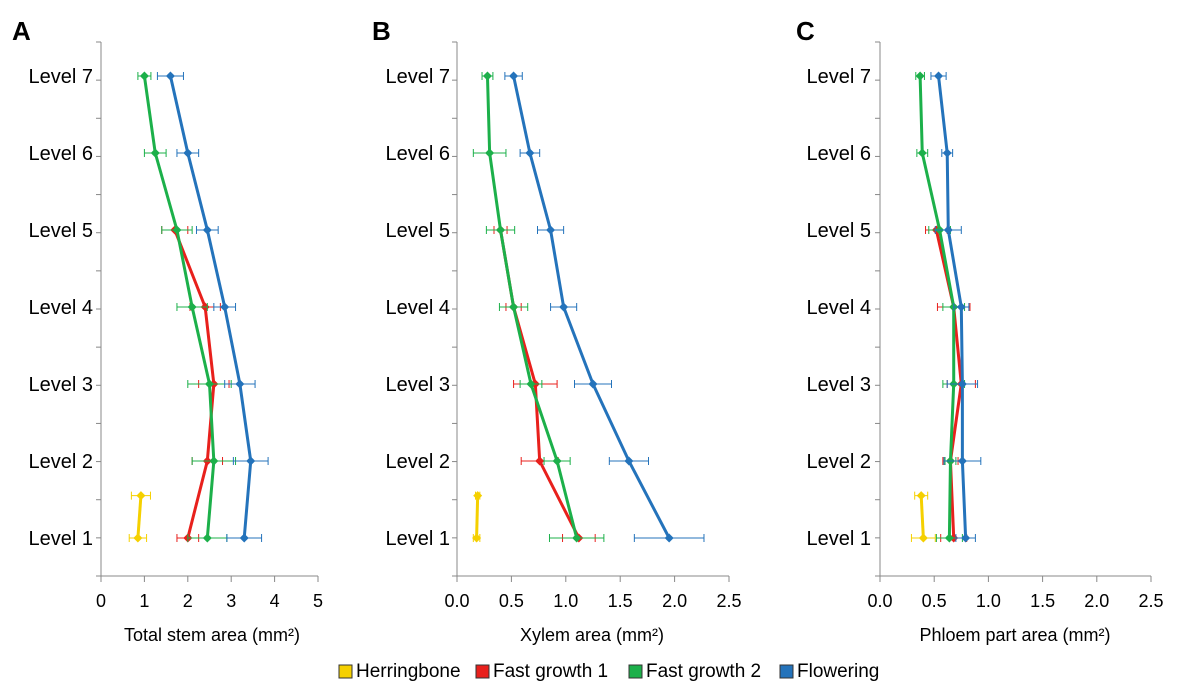 Image resolution: width=1179 pixels, height=692 pixels. Describe the element at coordinates (101, 601) in the screenshot. I see `x-tick-label: 0` at that location.